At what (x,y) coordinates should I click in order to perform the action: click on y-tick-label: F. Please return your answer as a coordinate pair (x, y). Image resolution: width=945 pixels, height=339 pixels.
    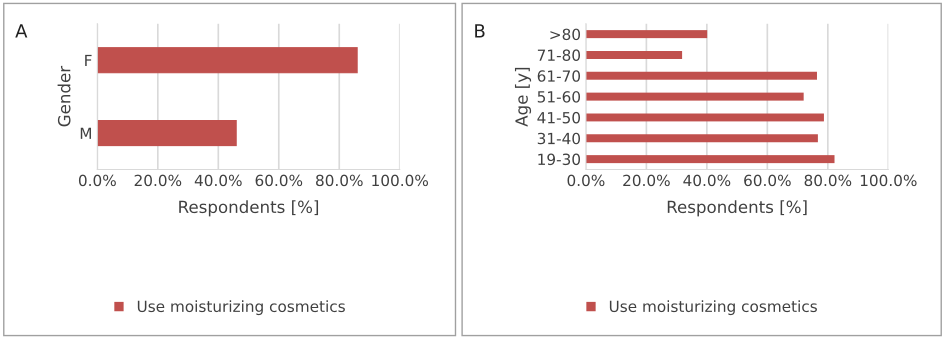
    Looking at the image, I should click on (88, 60).